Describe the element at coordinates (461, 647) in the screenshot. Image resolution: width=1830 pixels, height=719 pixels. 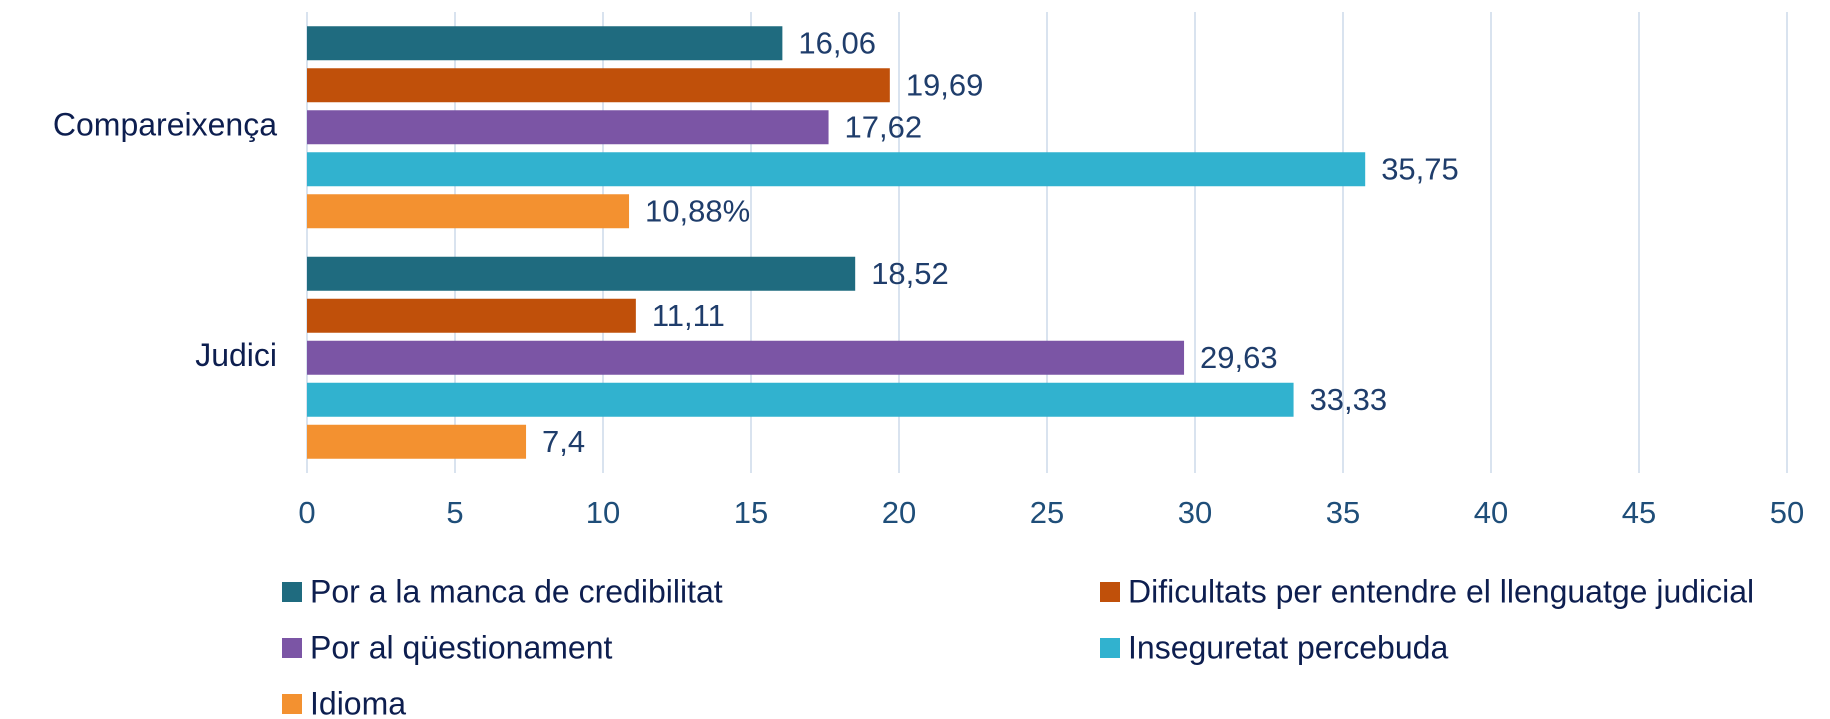
I see `legend-label: Por al qüestionament` at that location.